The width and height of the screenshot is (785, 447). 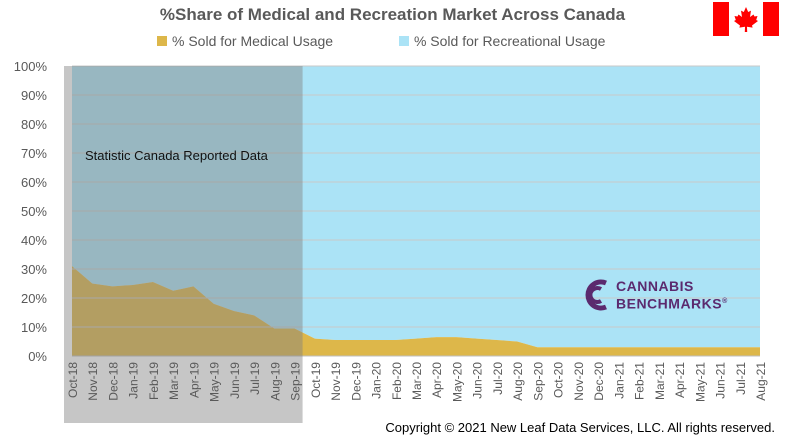 I want to click on x-tick-label: Dec-20, so click(x=599, y=381).